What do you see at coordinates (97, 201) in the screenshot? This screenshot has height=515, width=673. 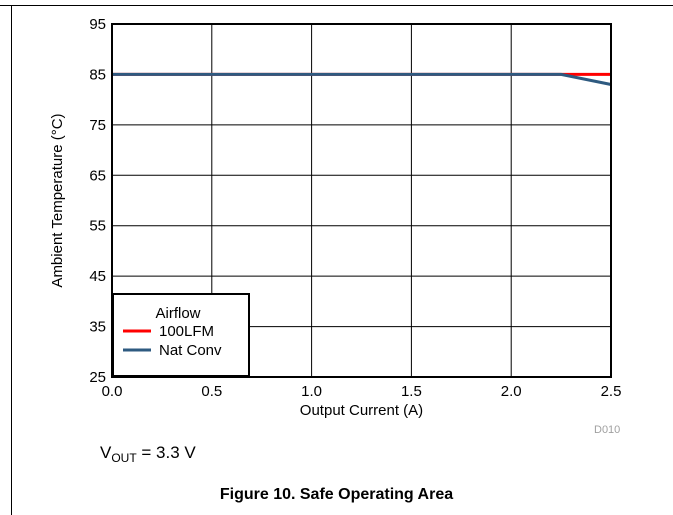 I see `y-tick-labels: 25 35 45 55 65 75 85 95` at bounding box center [97, 201].